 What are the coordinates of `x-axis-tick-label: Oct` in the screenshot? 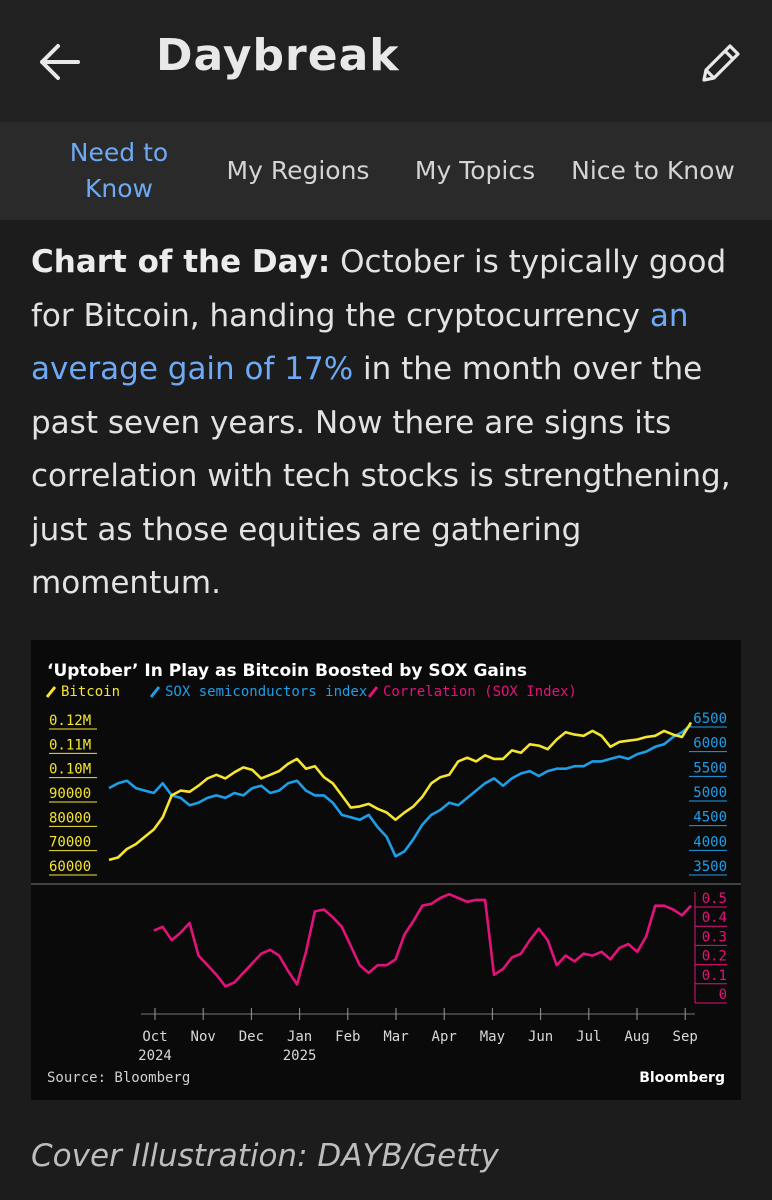 It's located at (154, 1037).